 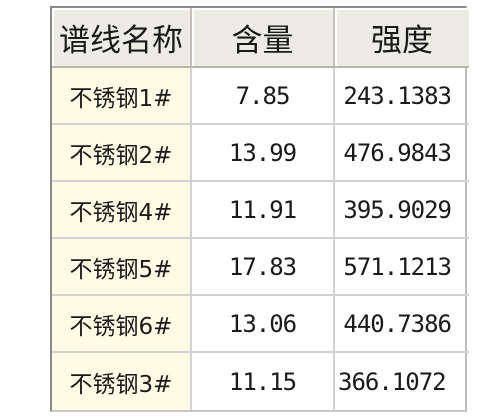 I want to click on table-cell-content: 13.06, so click(x=263, y=324).